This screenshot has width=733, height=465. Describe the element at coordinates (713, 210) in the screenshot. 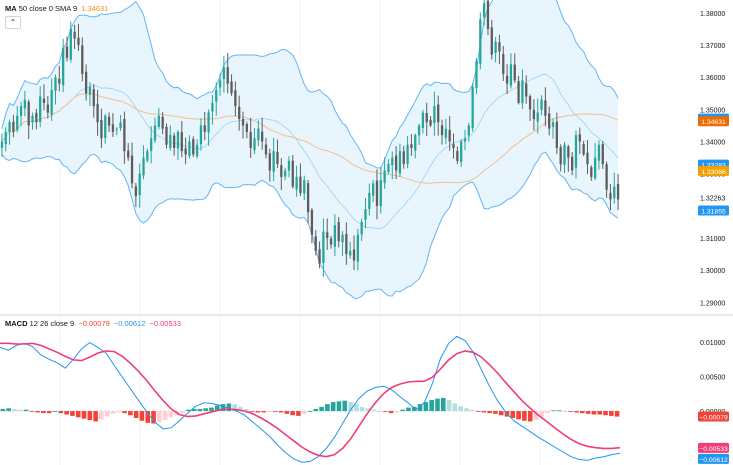

I see `price-tag: 1.31855` at that location.